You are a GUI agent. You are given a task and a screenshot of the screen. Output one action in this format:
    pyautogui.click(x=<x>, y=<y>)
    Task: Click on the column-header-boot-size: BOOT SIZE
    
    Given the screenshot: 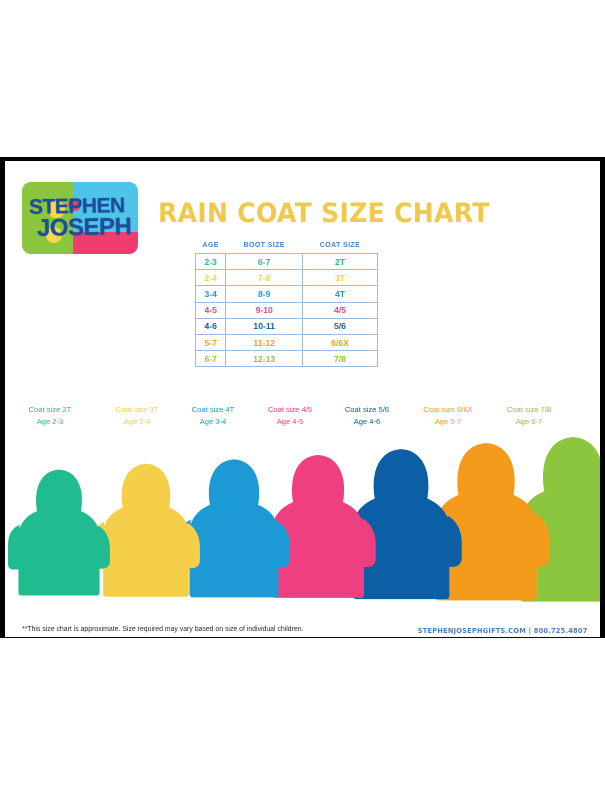 What is the action you would take?
    pyautogui.click(x=264, y=245)
    